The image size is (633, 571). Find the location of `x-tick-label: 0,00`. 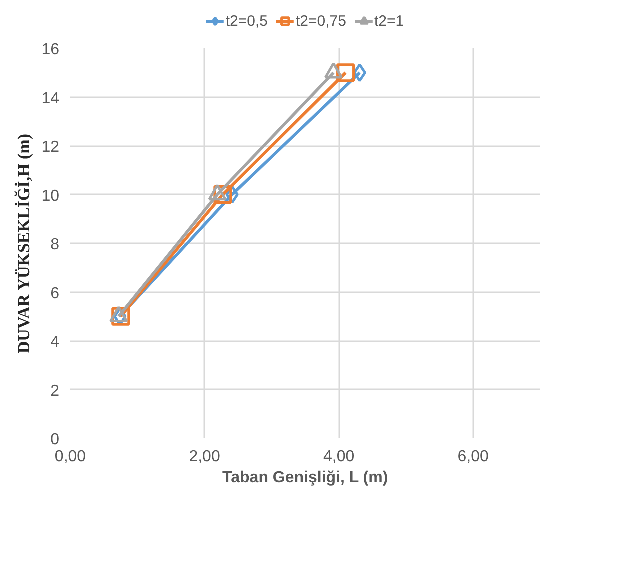

x-tick-label: 0,00 is located at coordinates (70, 457).